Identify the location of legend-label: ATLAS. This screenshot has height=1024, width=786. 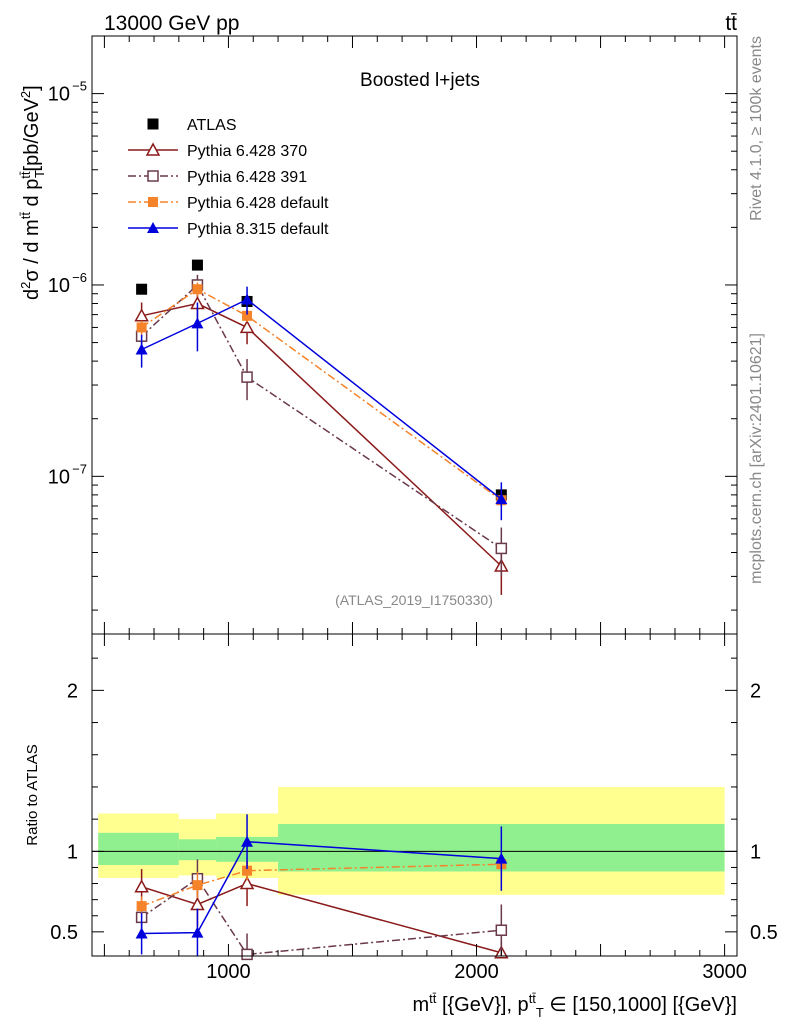
(212, 125).